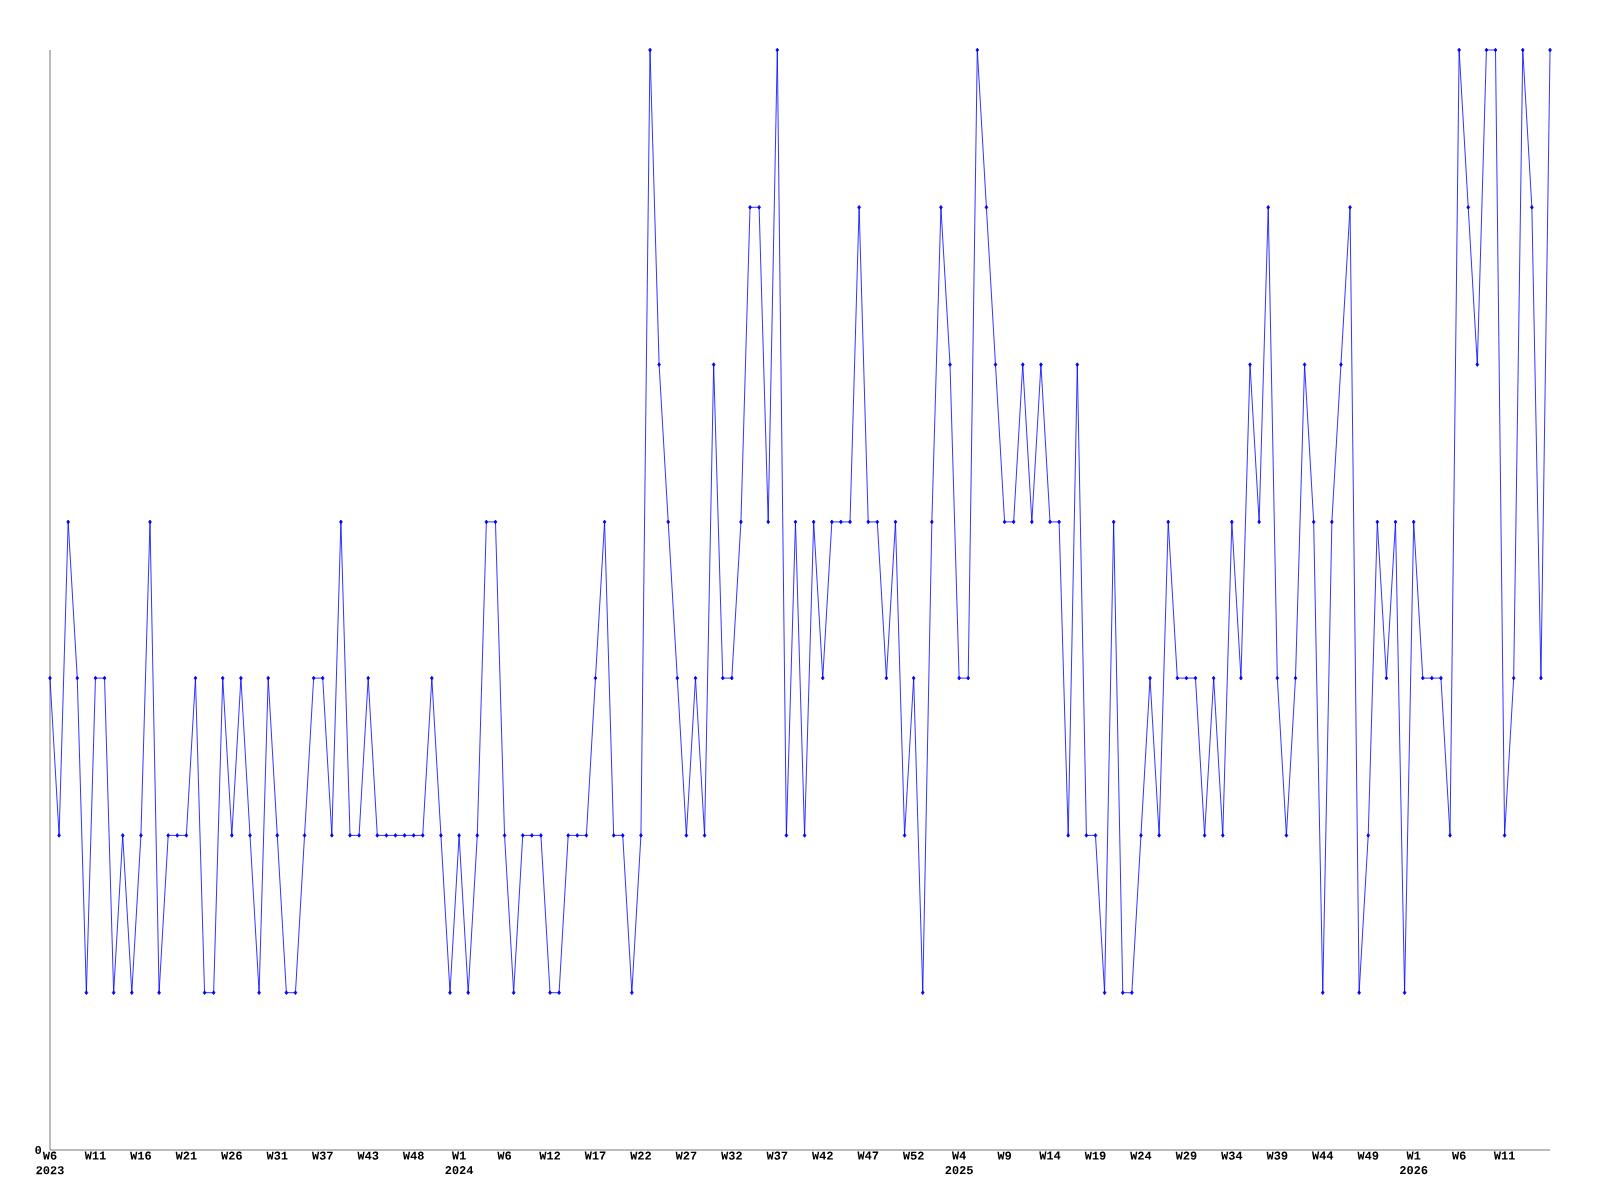 This screenshot has width=1600, height=1200. Describe the element at coordinates (38, 1150) in the screenshot. I see `text: 0` at that location.